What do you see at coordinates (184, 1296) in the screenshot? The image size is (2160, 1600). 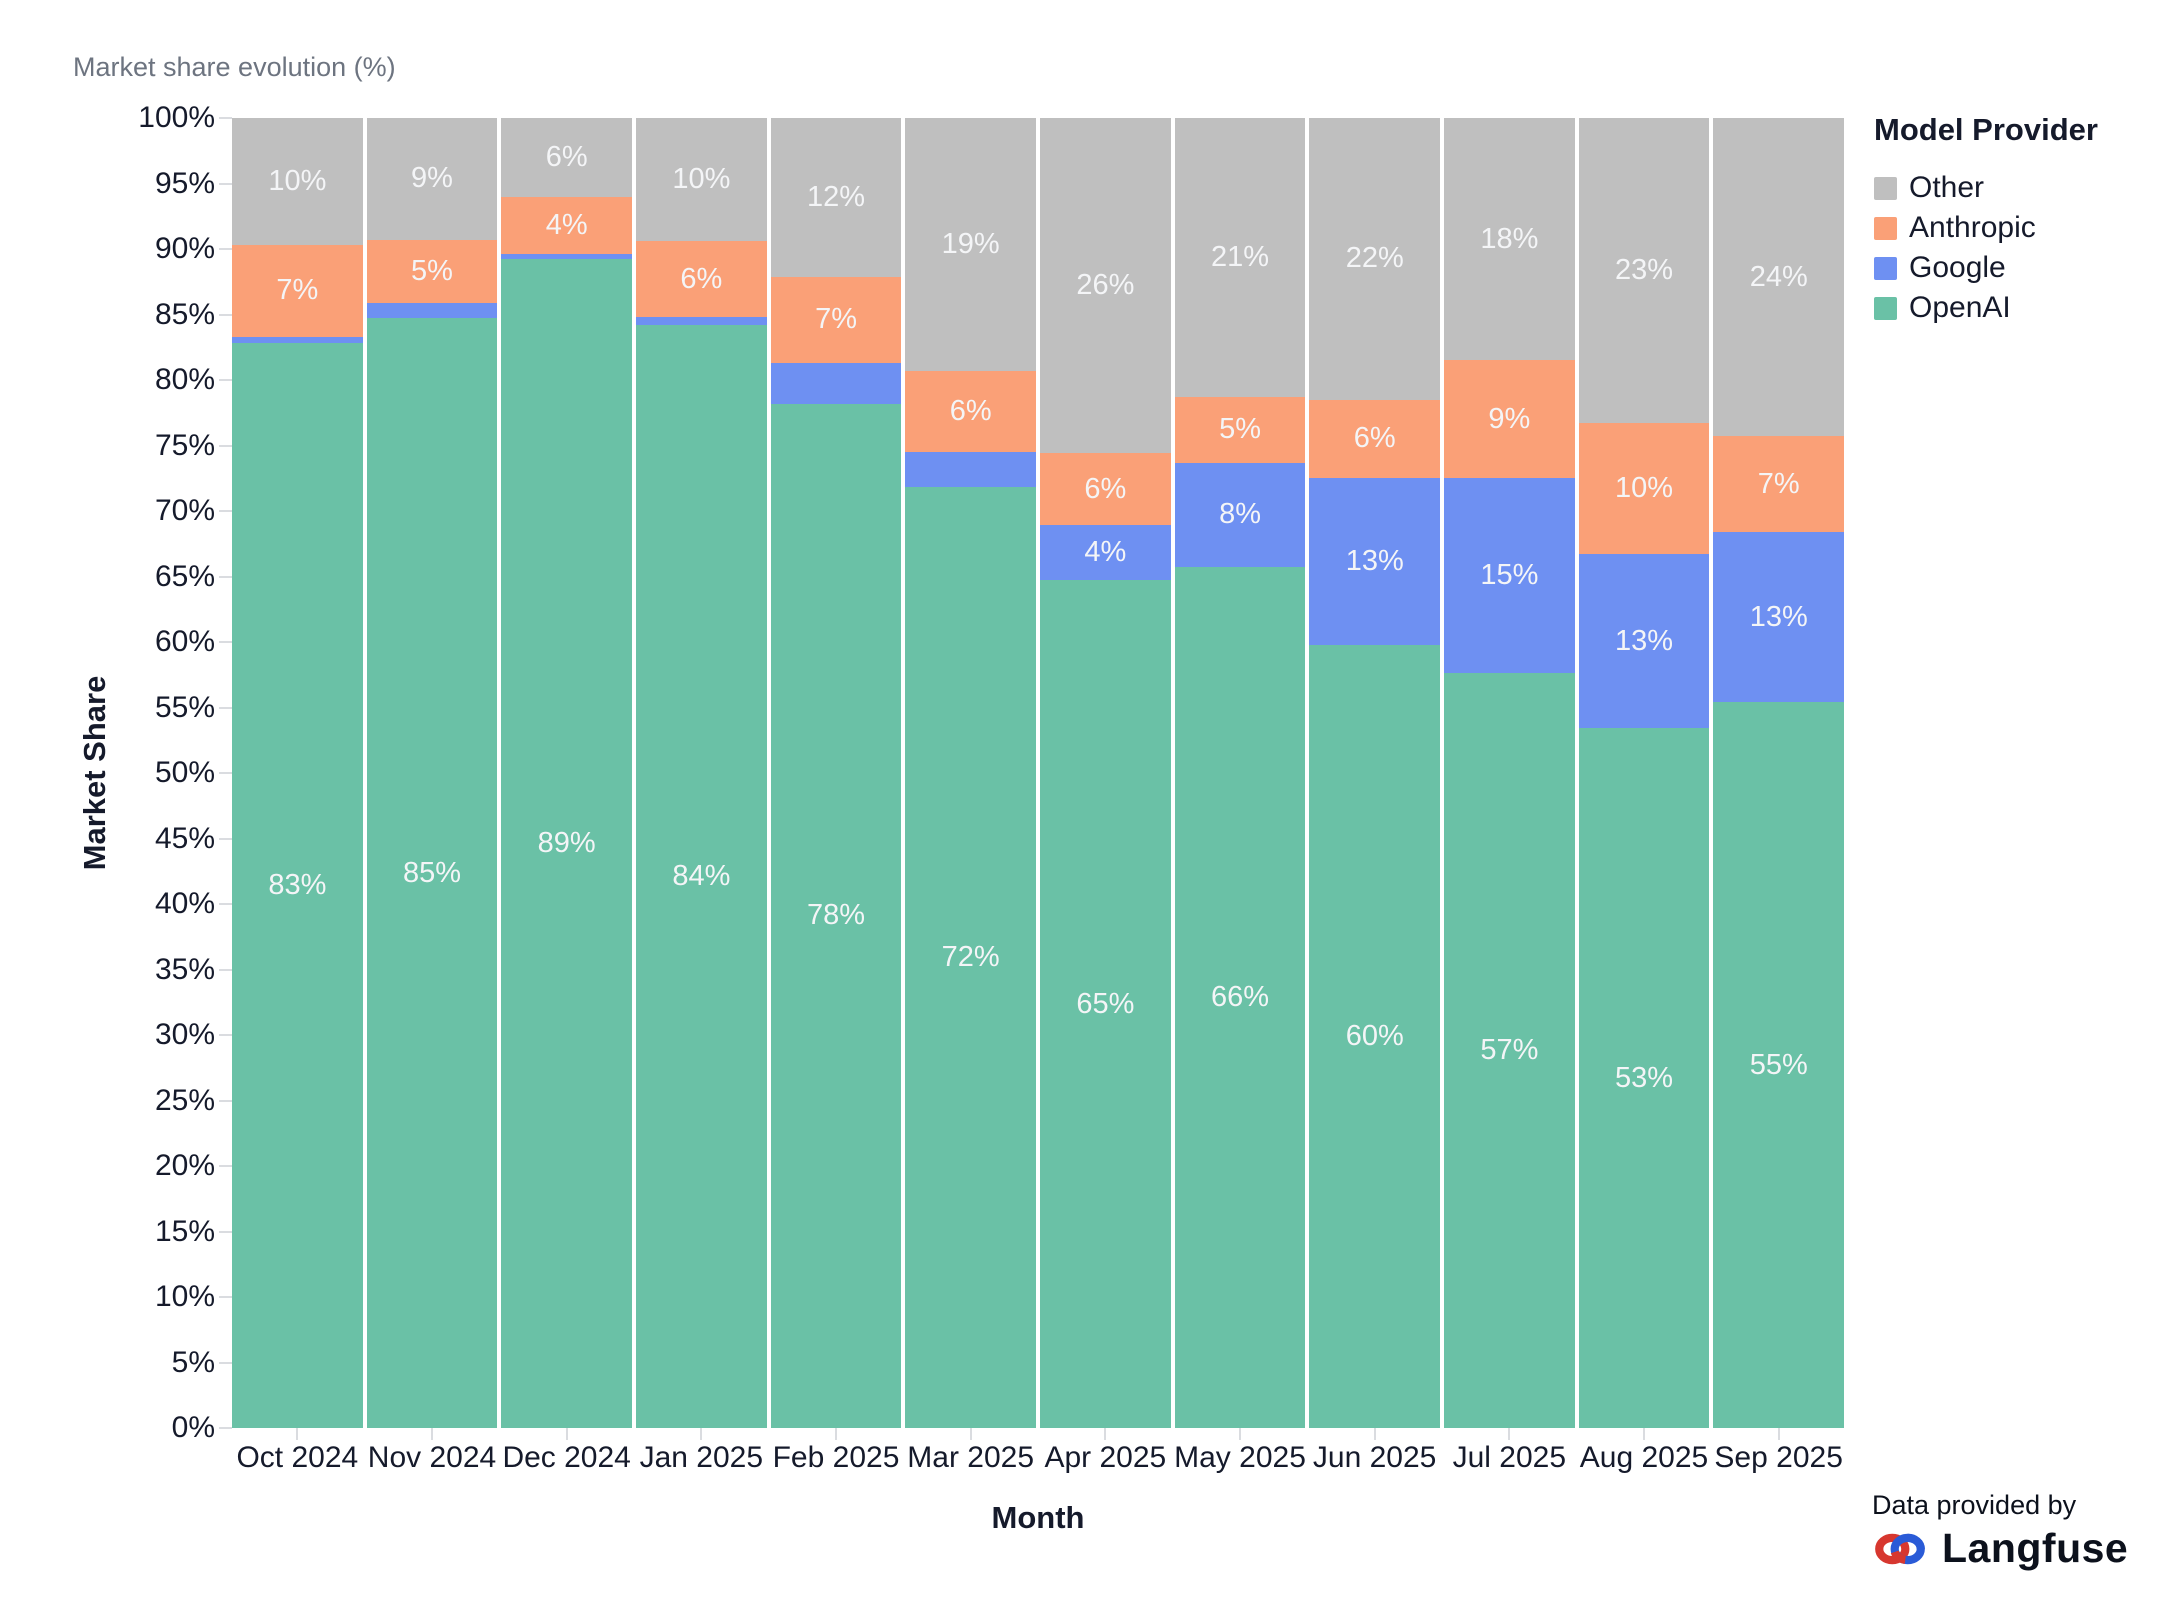 I see `y-tick-label: 10%` at bounding box center [184, 1296].